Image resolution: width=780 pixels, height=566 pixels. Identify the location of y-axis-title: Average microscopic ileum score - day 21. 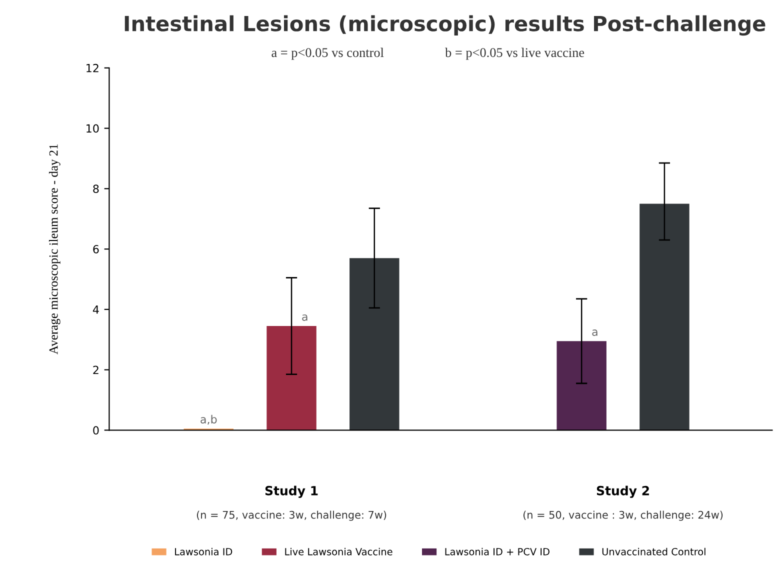
(54, 249).